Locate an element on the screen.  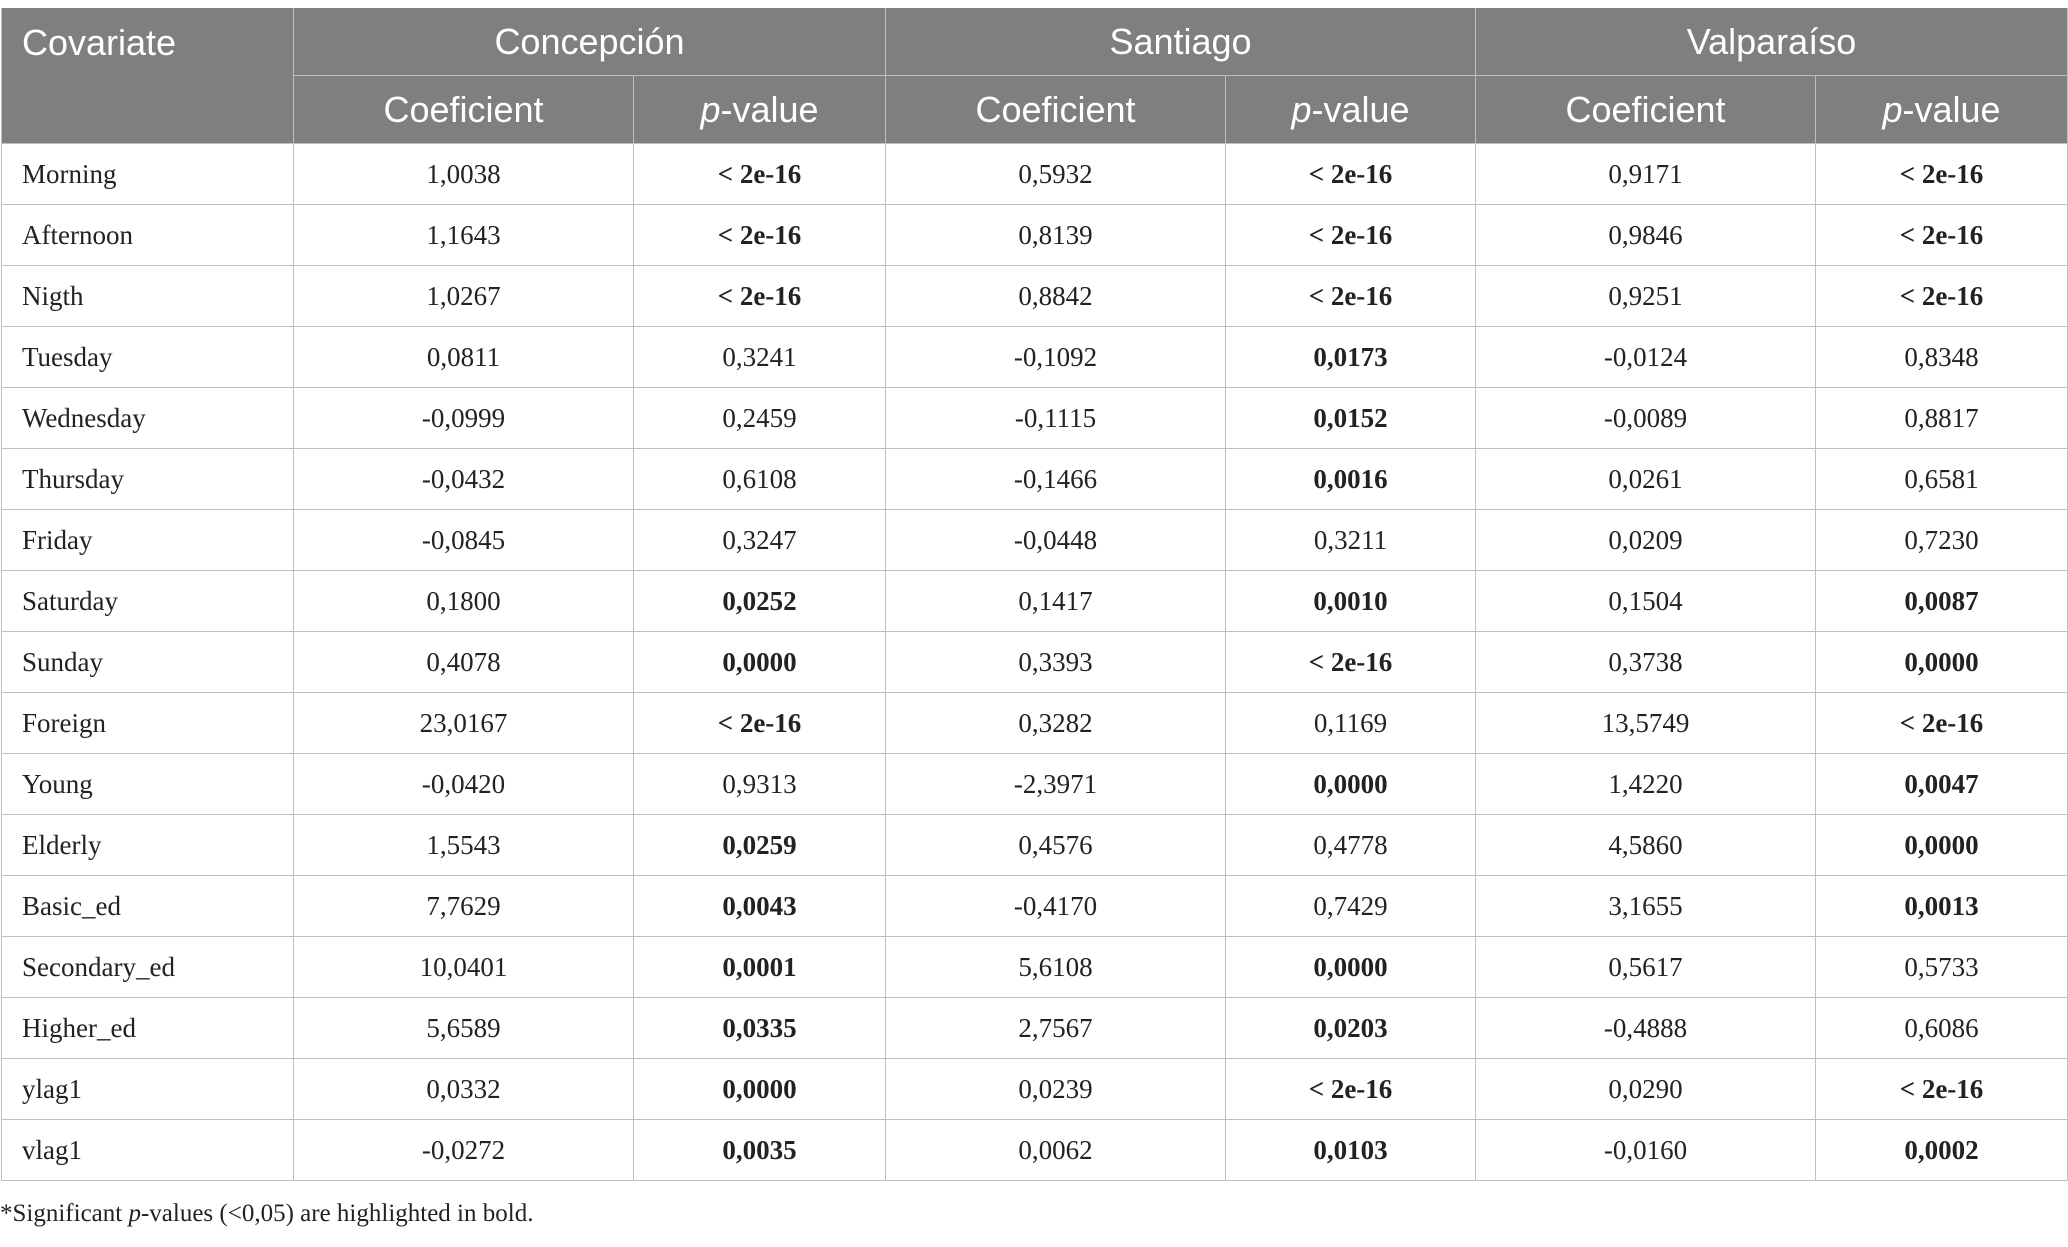
coefficient-cell: -0,1115 is located at coordinates (1055, 418).